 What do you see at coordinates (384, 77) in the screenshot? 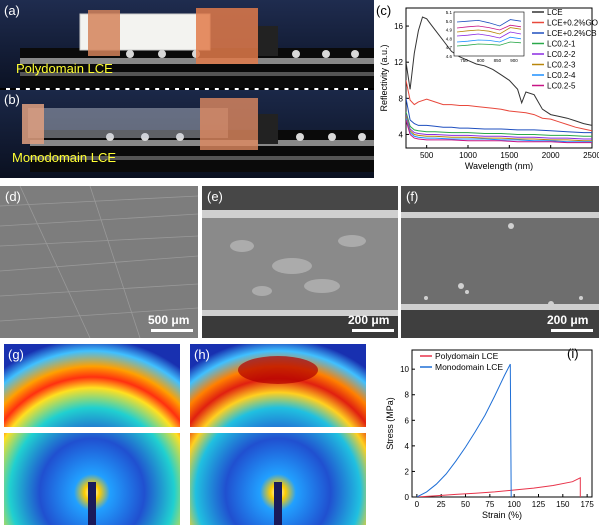
I see `y-axis-title: Reflectivity (a.u.)` at bounding box center [384, 77].